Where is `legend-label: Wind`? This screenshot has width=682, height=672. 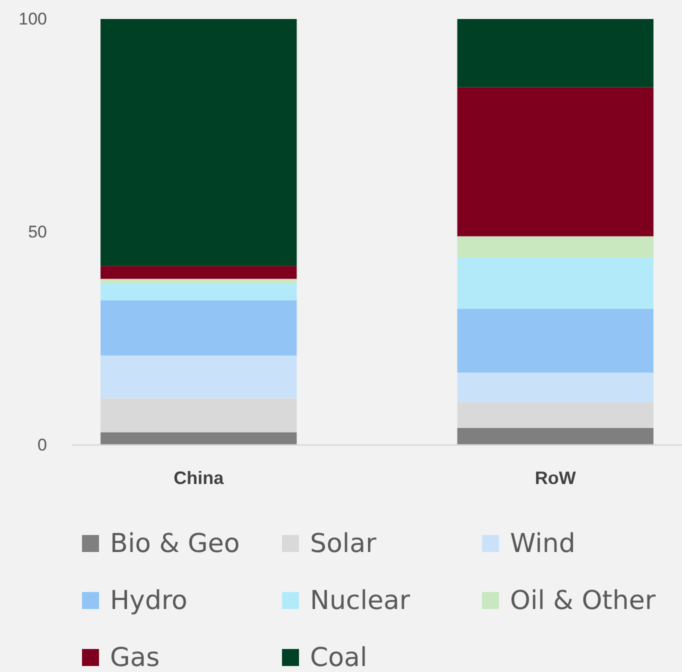
legend-label: Wind is located at coordinates (543, 544).